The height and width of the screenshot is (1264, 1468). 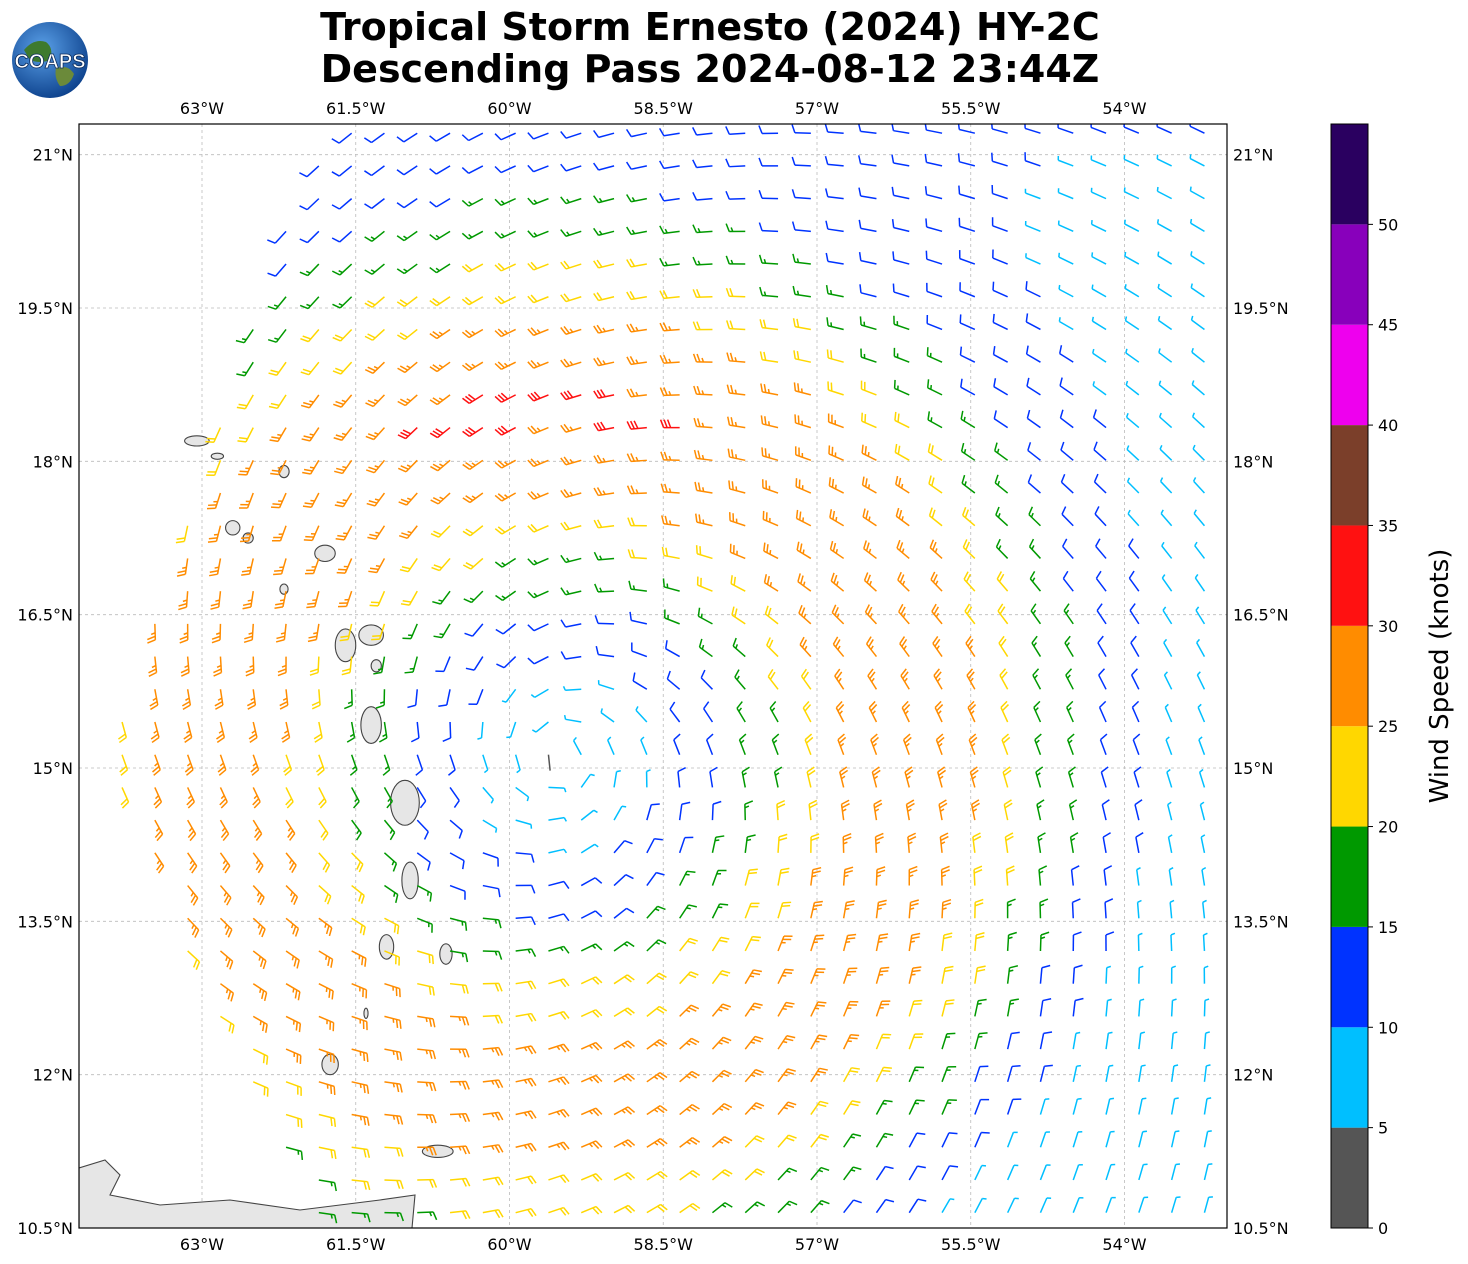 I want to click on lat-tick-left: 18°N, so click(x=53, y=461).